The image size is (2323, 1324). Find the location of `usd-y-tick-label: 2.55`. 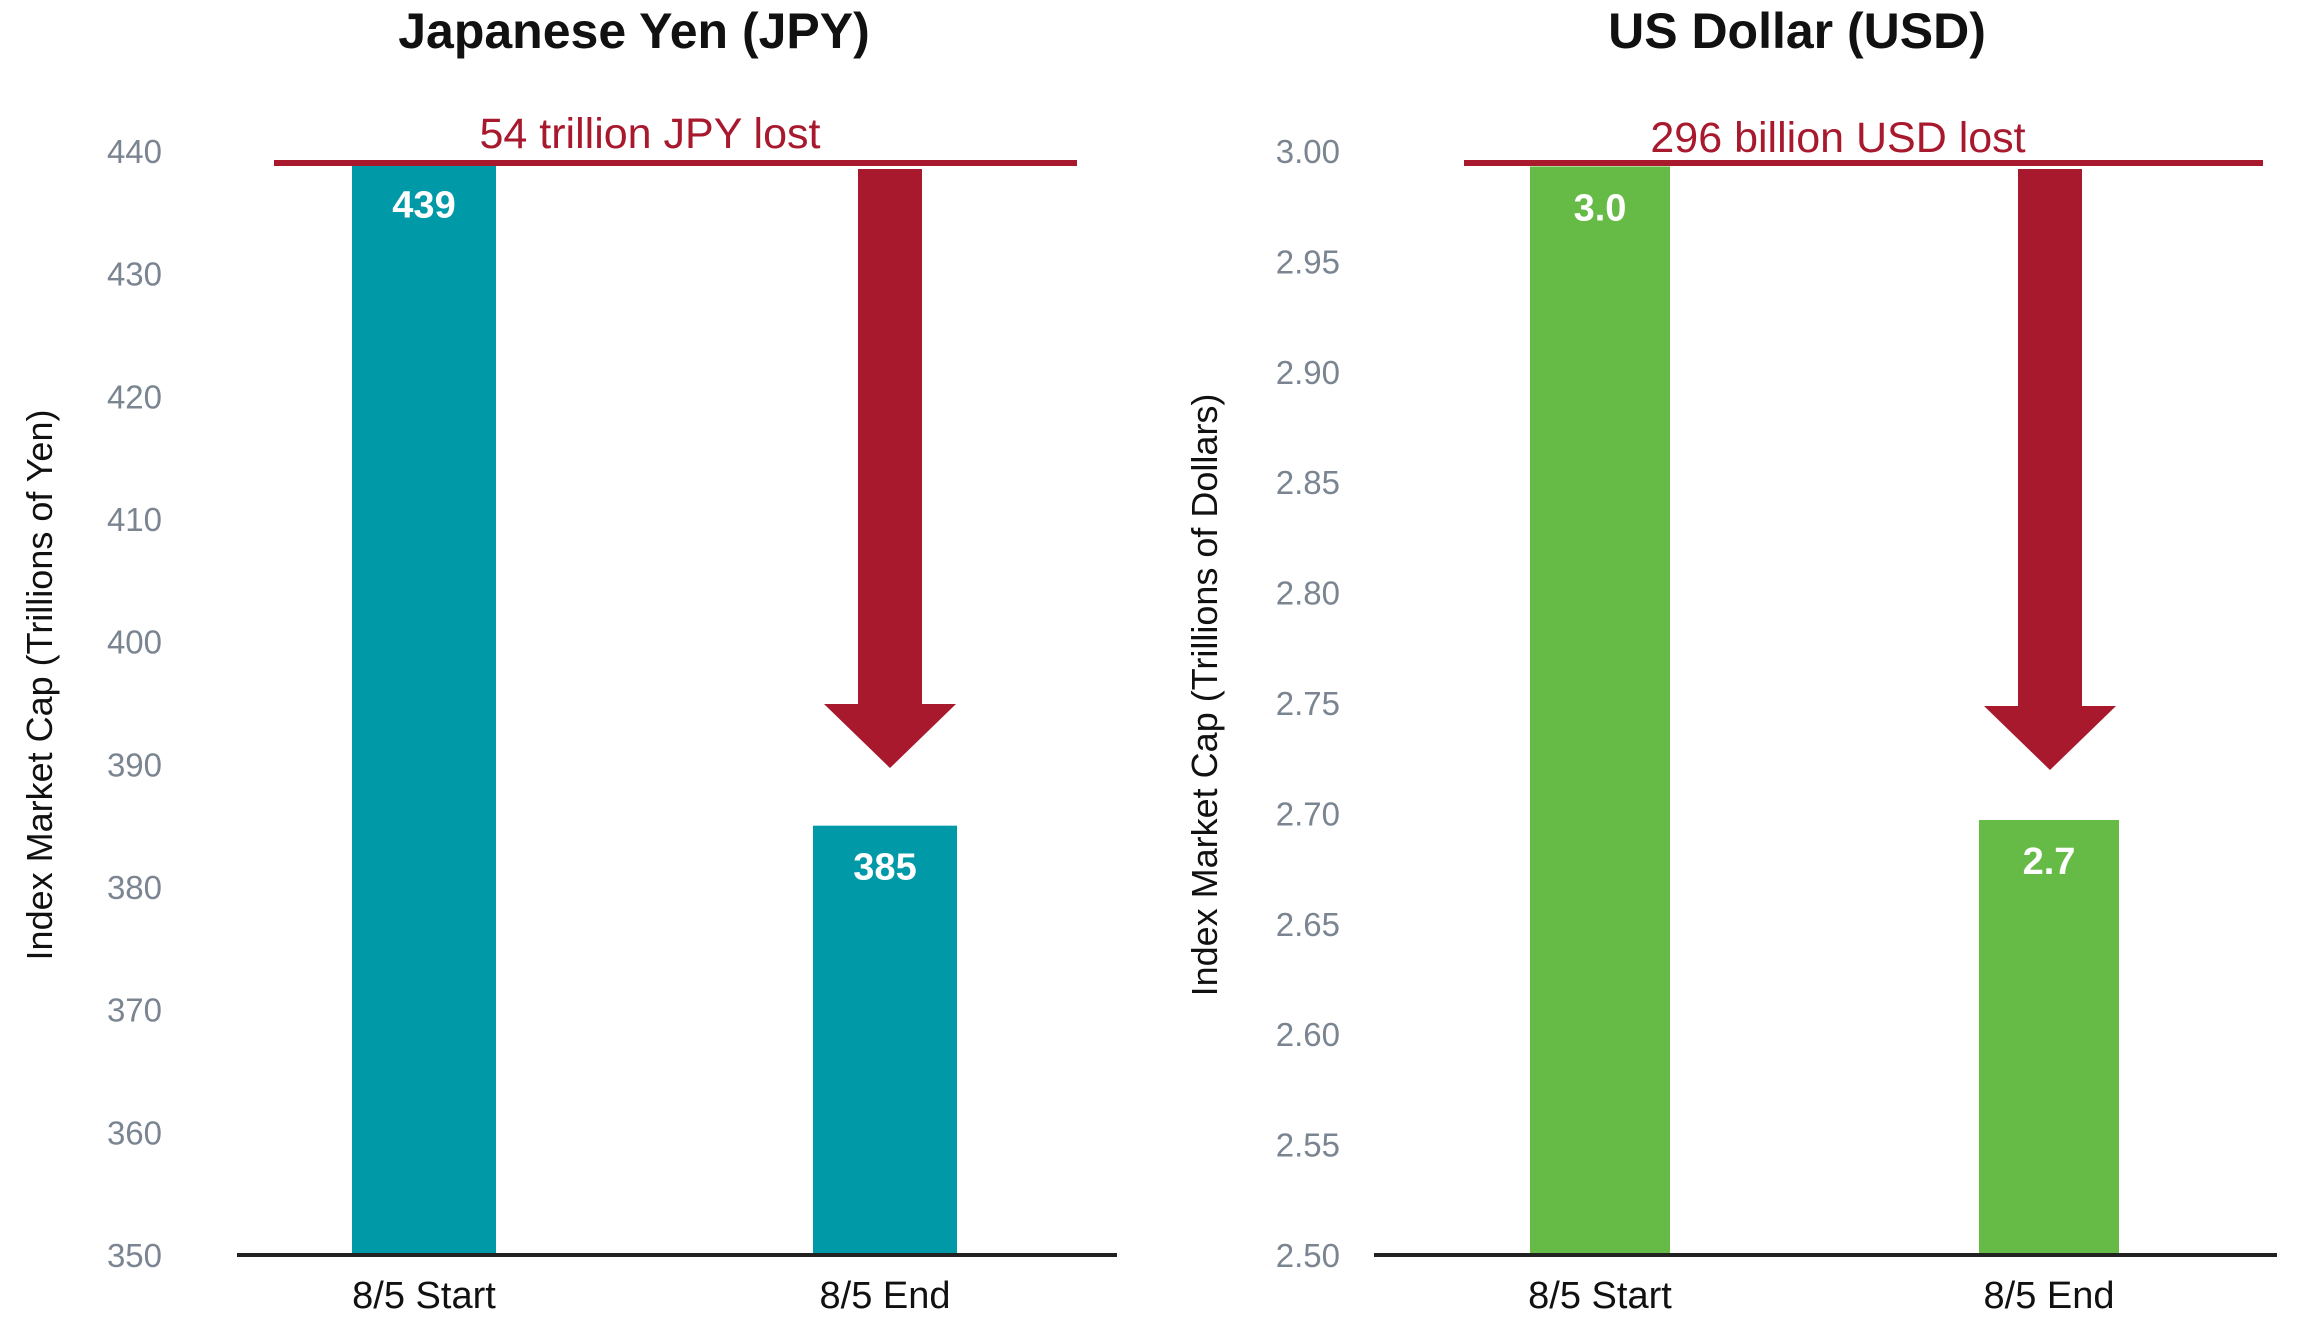

usd-y-tick-label: 2.55 is located at coordinates (1308, 1145).